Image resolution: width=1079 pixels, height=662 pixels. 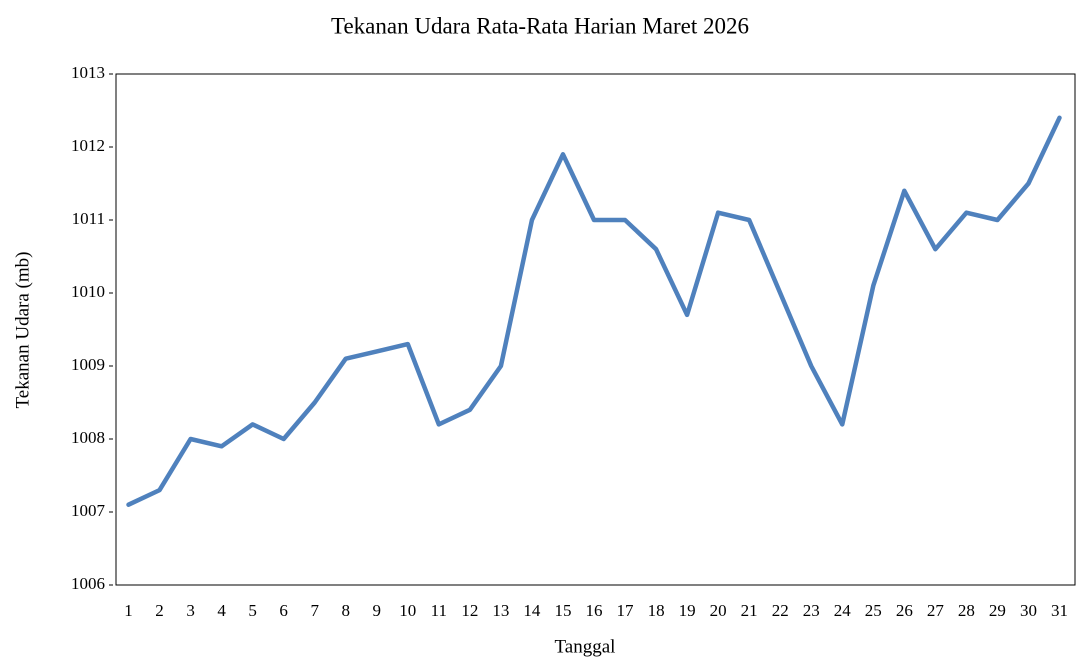 What do you see at coordinates (718, 610) in the screenshot?
I see `x-tick-label: 20` at bounding box center [718, 610].